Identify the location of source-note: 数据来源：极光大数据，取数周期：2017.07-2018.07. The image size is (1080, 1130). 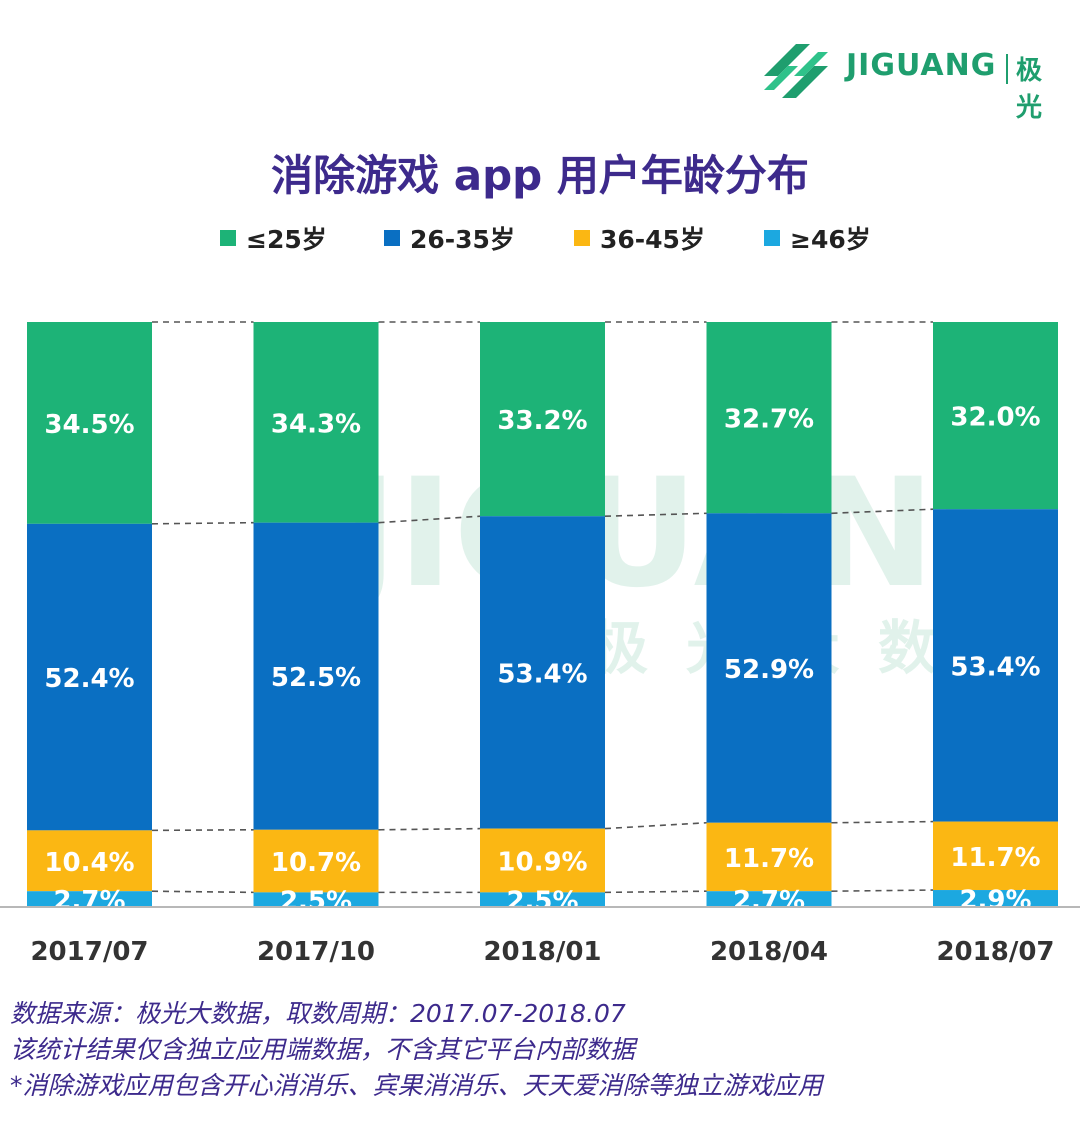
(318, 1013).